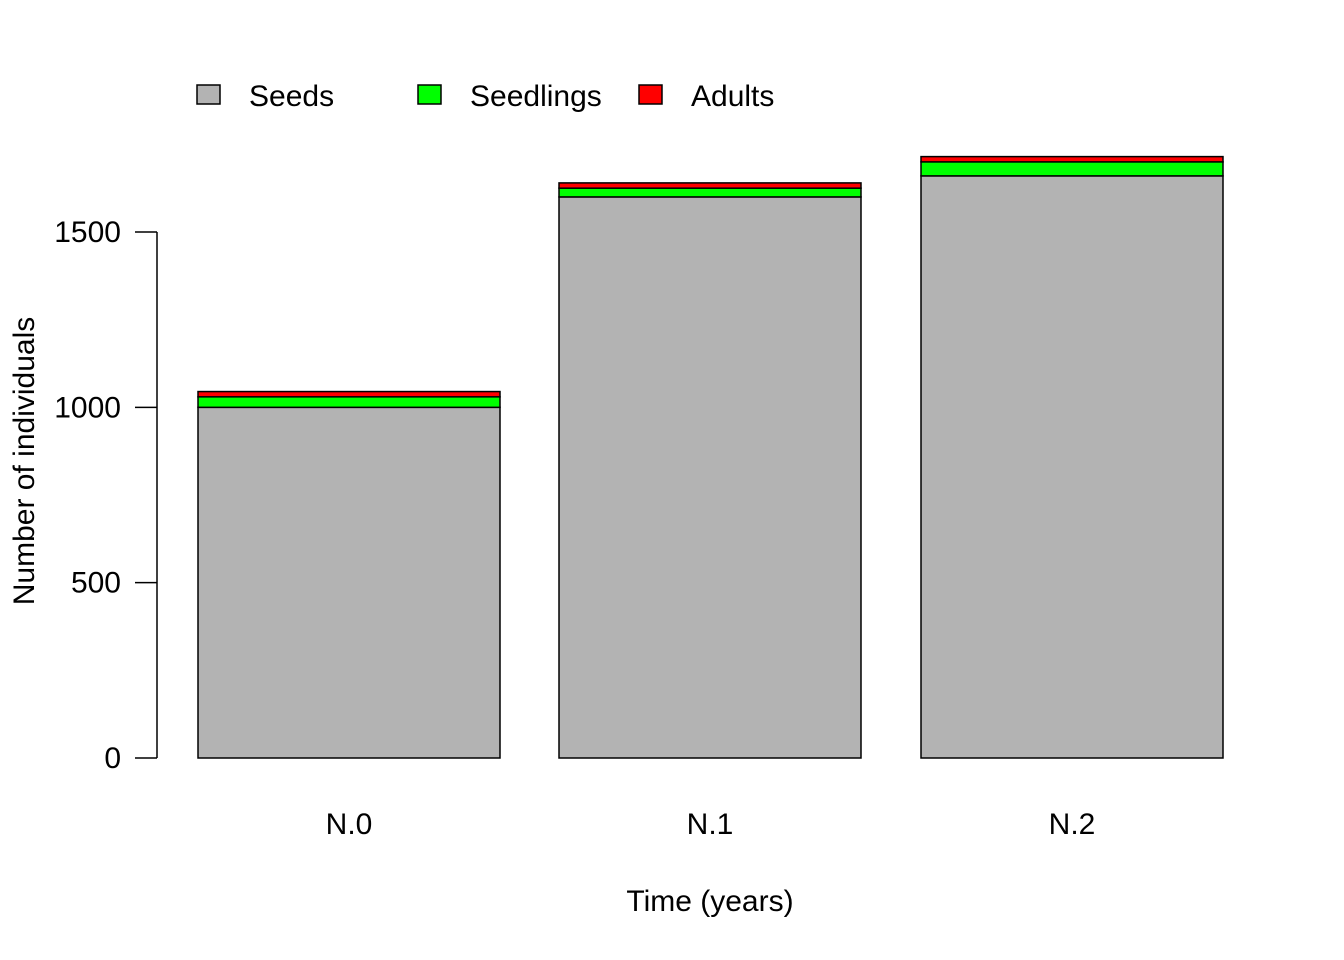 This screenshot has width=1344, height=960. What do you see at coordinates (96, 583) in the screenshot?
I see `y-tick-label: 500` at bounding box center [96, 583].